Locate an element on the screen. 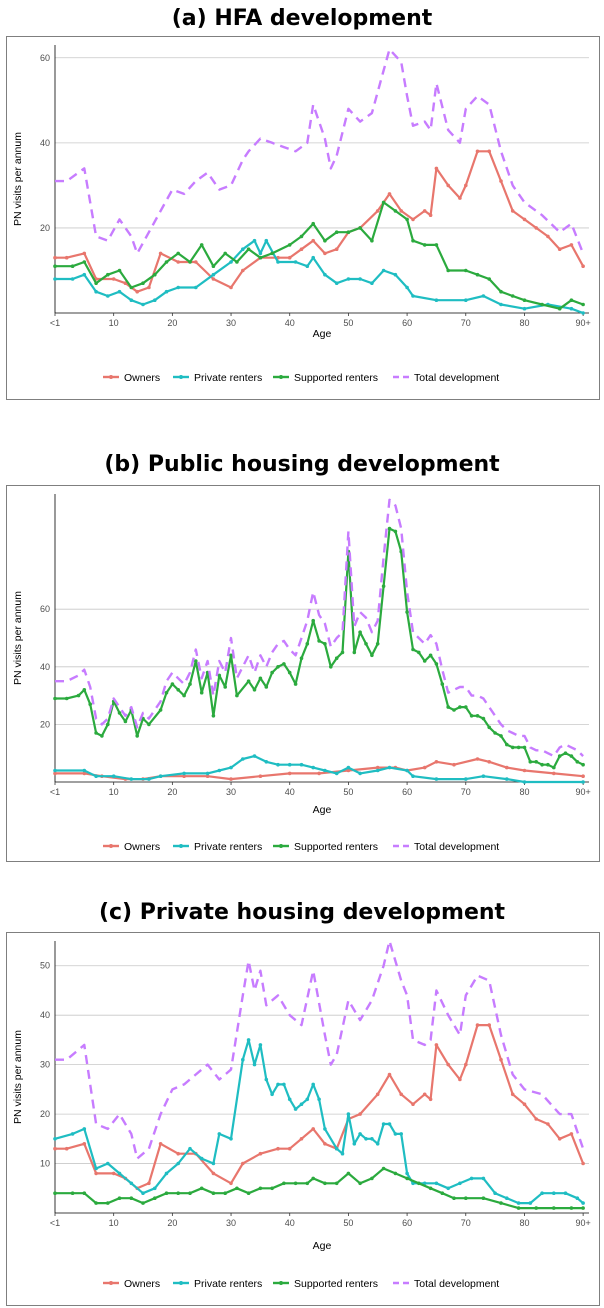 The height and width of the screenshot is (1308, 604). x-tick-label: 30 is located at coordinates (231, 1223).